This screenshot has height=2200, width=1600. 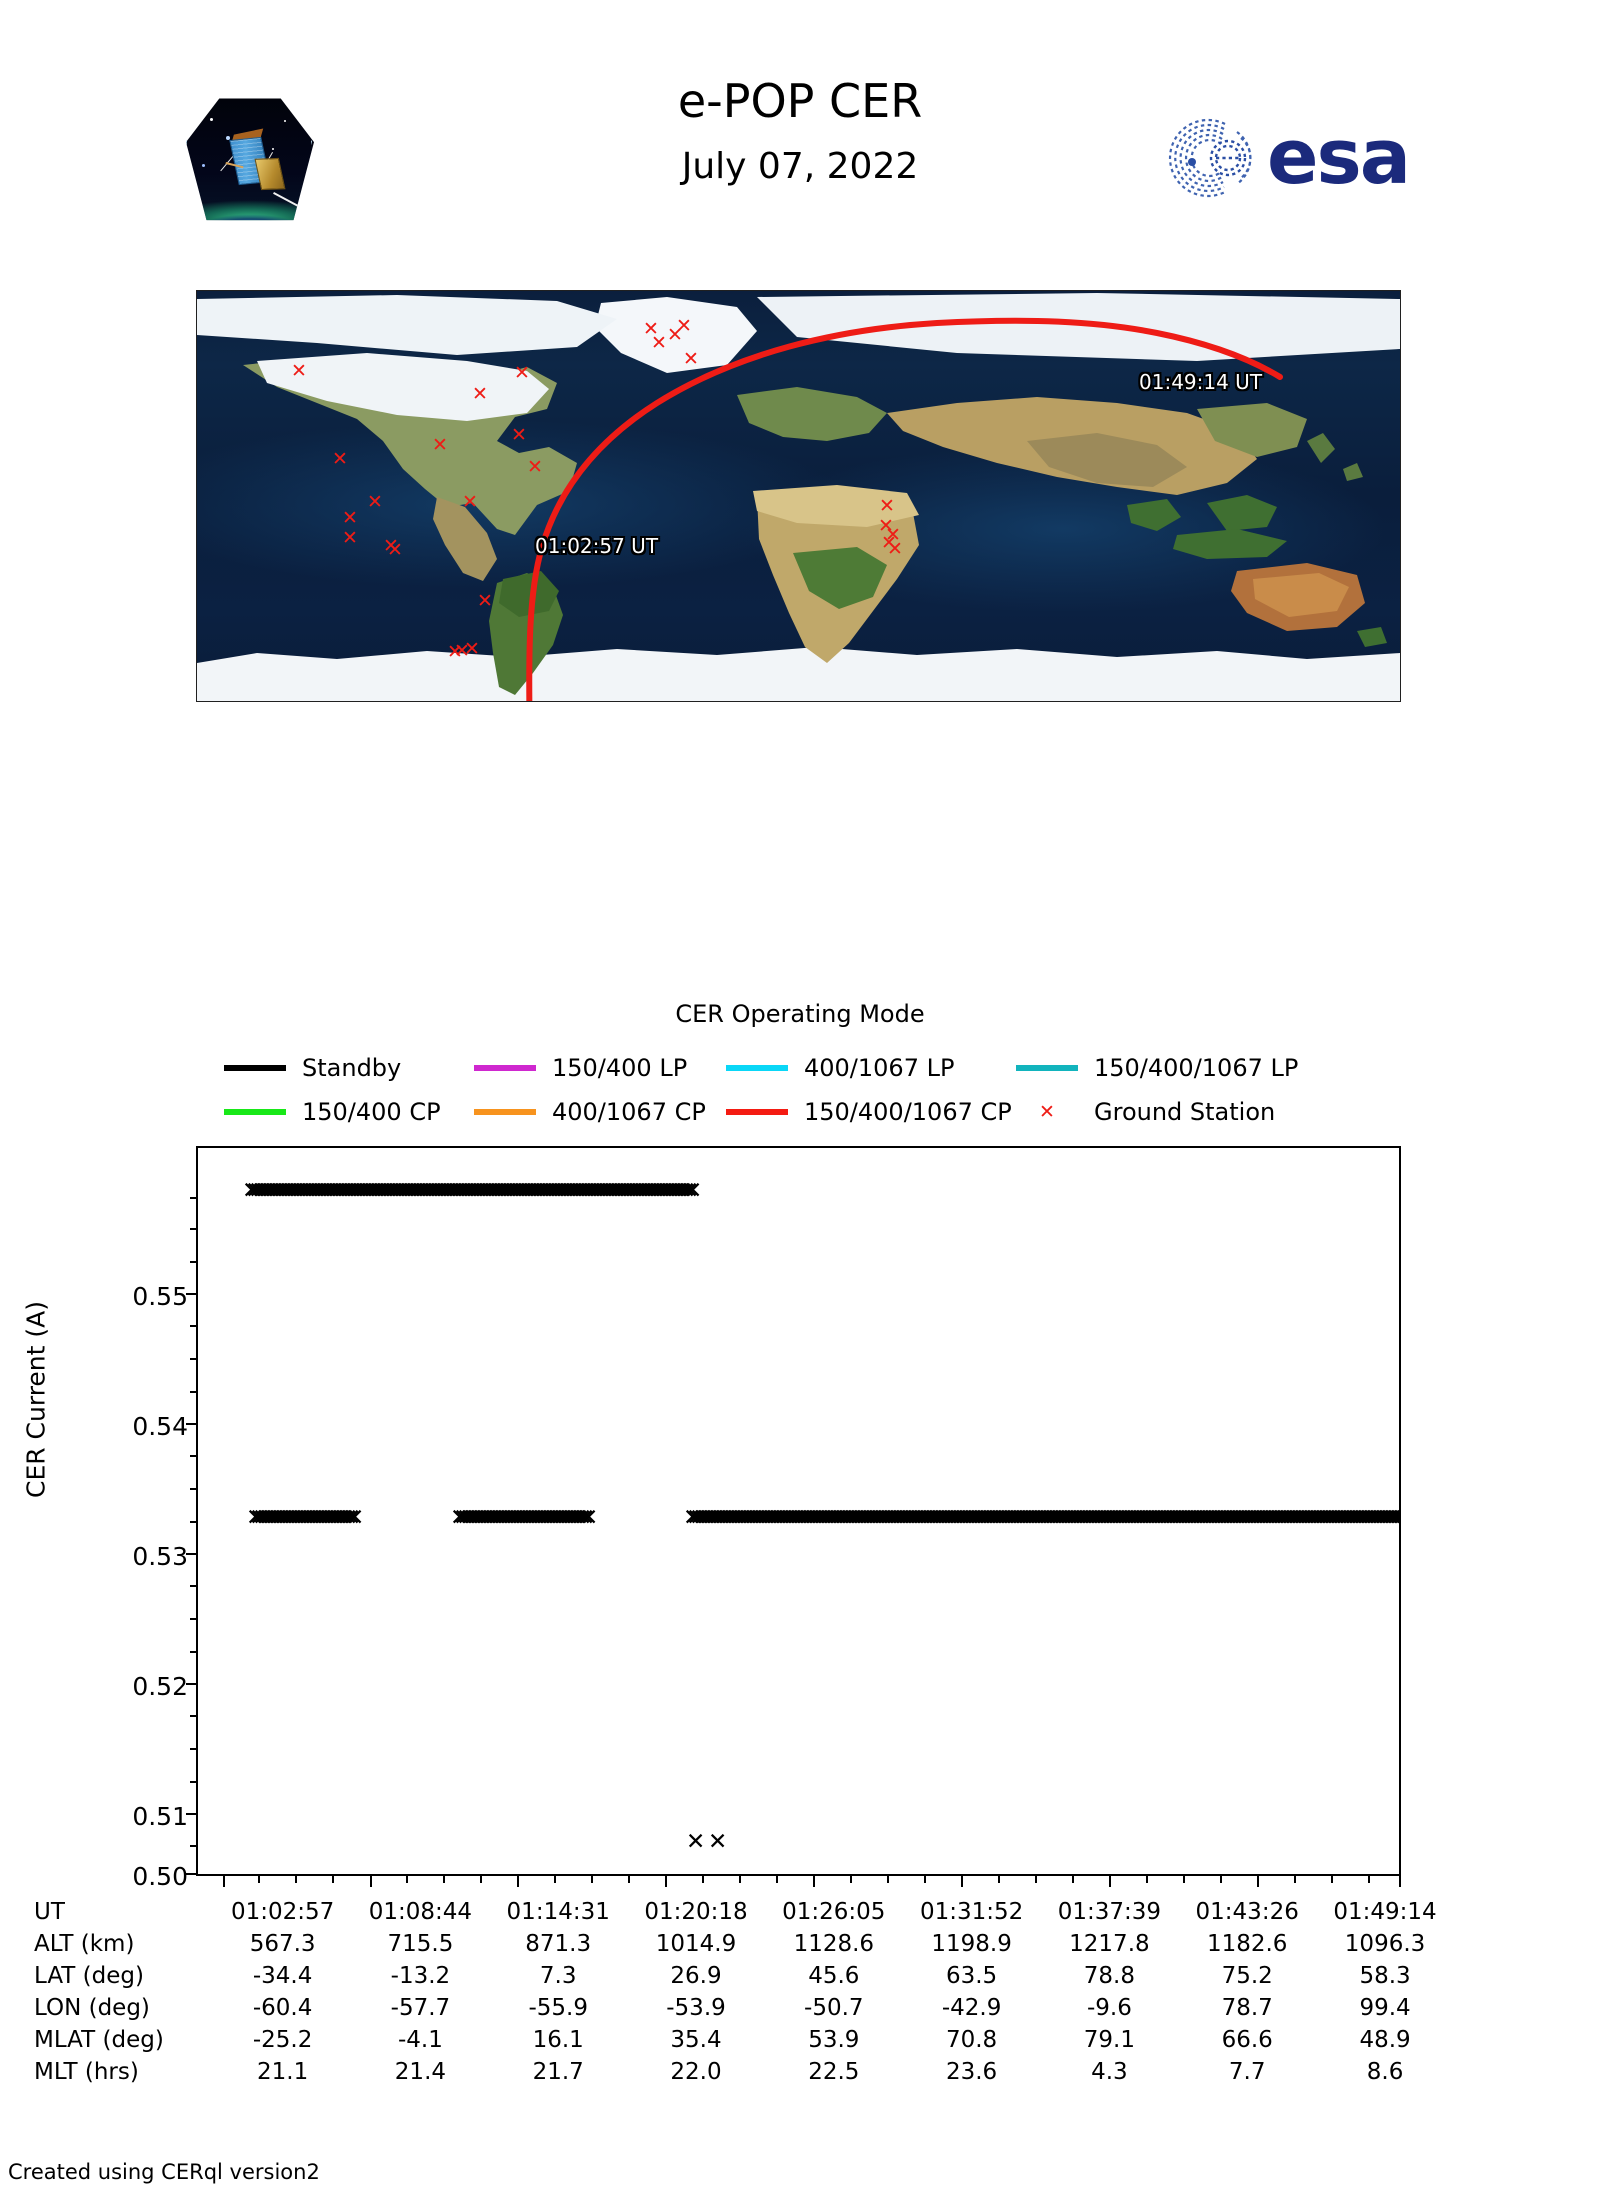 I want to click on legend-item-400-1067-cp: 400/1067 CP, so click(x=600, y=1112).